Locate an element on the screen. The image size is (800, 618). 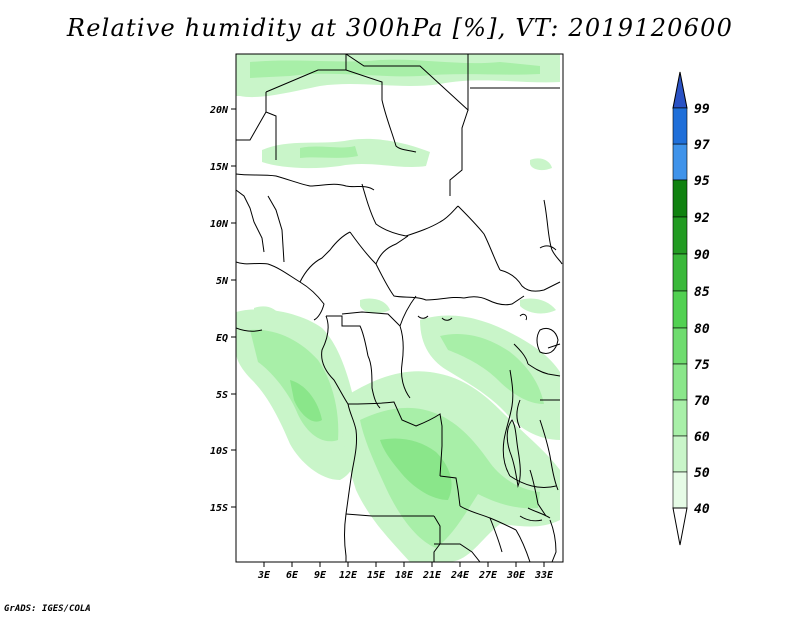
lon-tick-label: 9E is located at coordinates (320, 575).